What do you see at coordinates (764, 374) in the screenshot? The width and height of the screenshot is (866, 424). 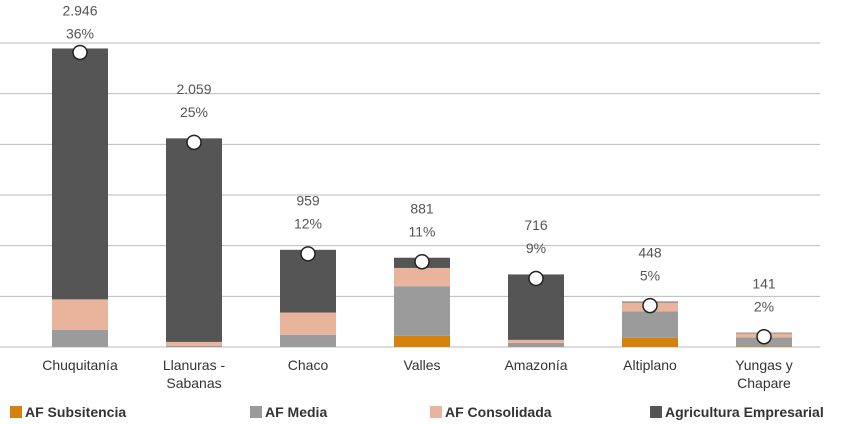 I see `x-tick-label: Yungas y Chapare` at bounding box center [764, 374].